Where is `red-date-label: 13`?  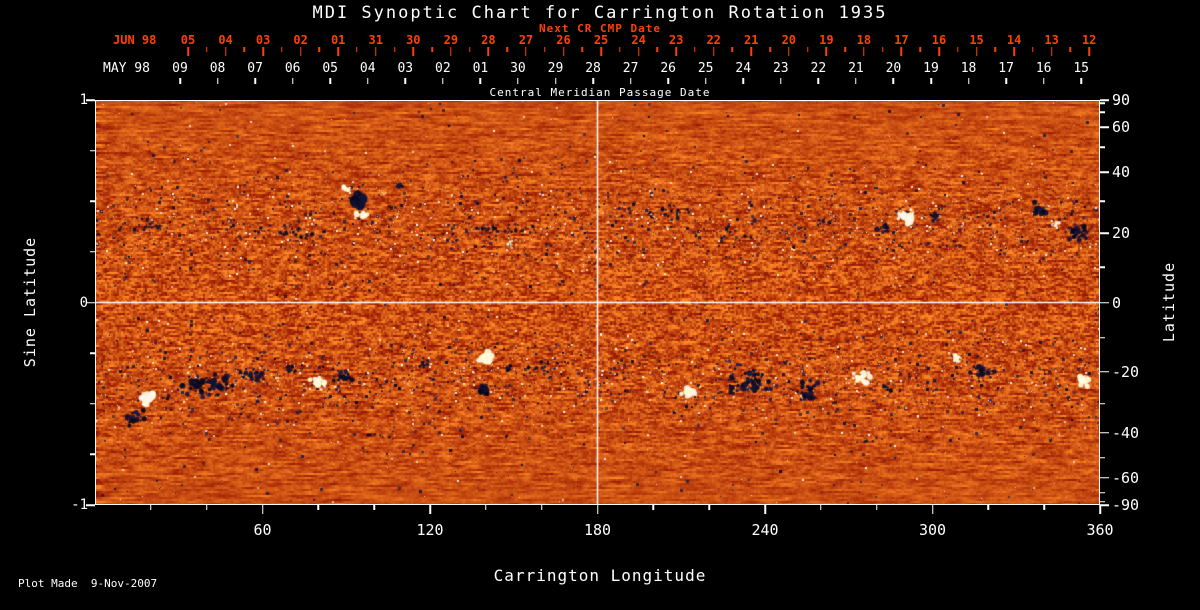
red-date-label: 13 is located at coordinates (1051, 40).